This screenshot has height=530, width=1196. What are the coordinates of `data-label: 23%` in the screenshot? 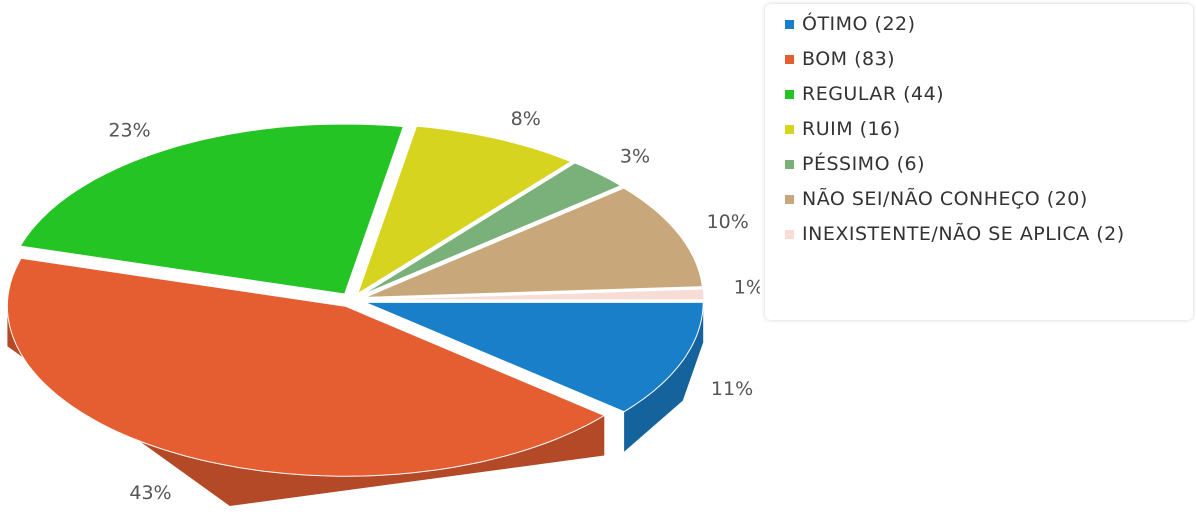 It's located at (129, 130).